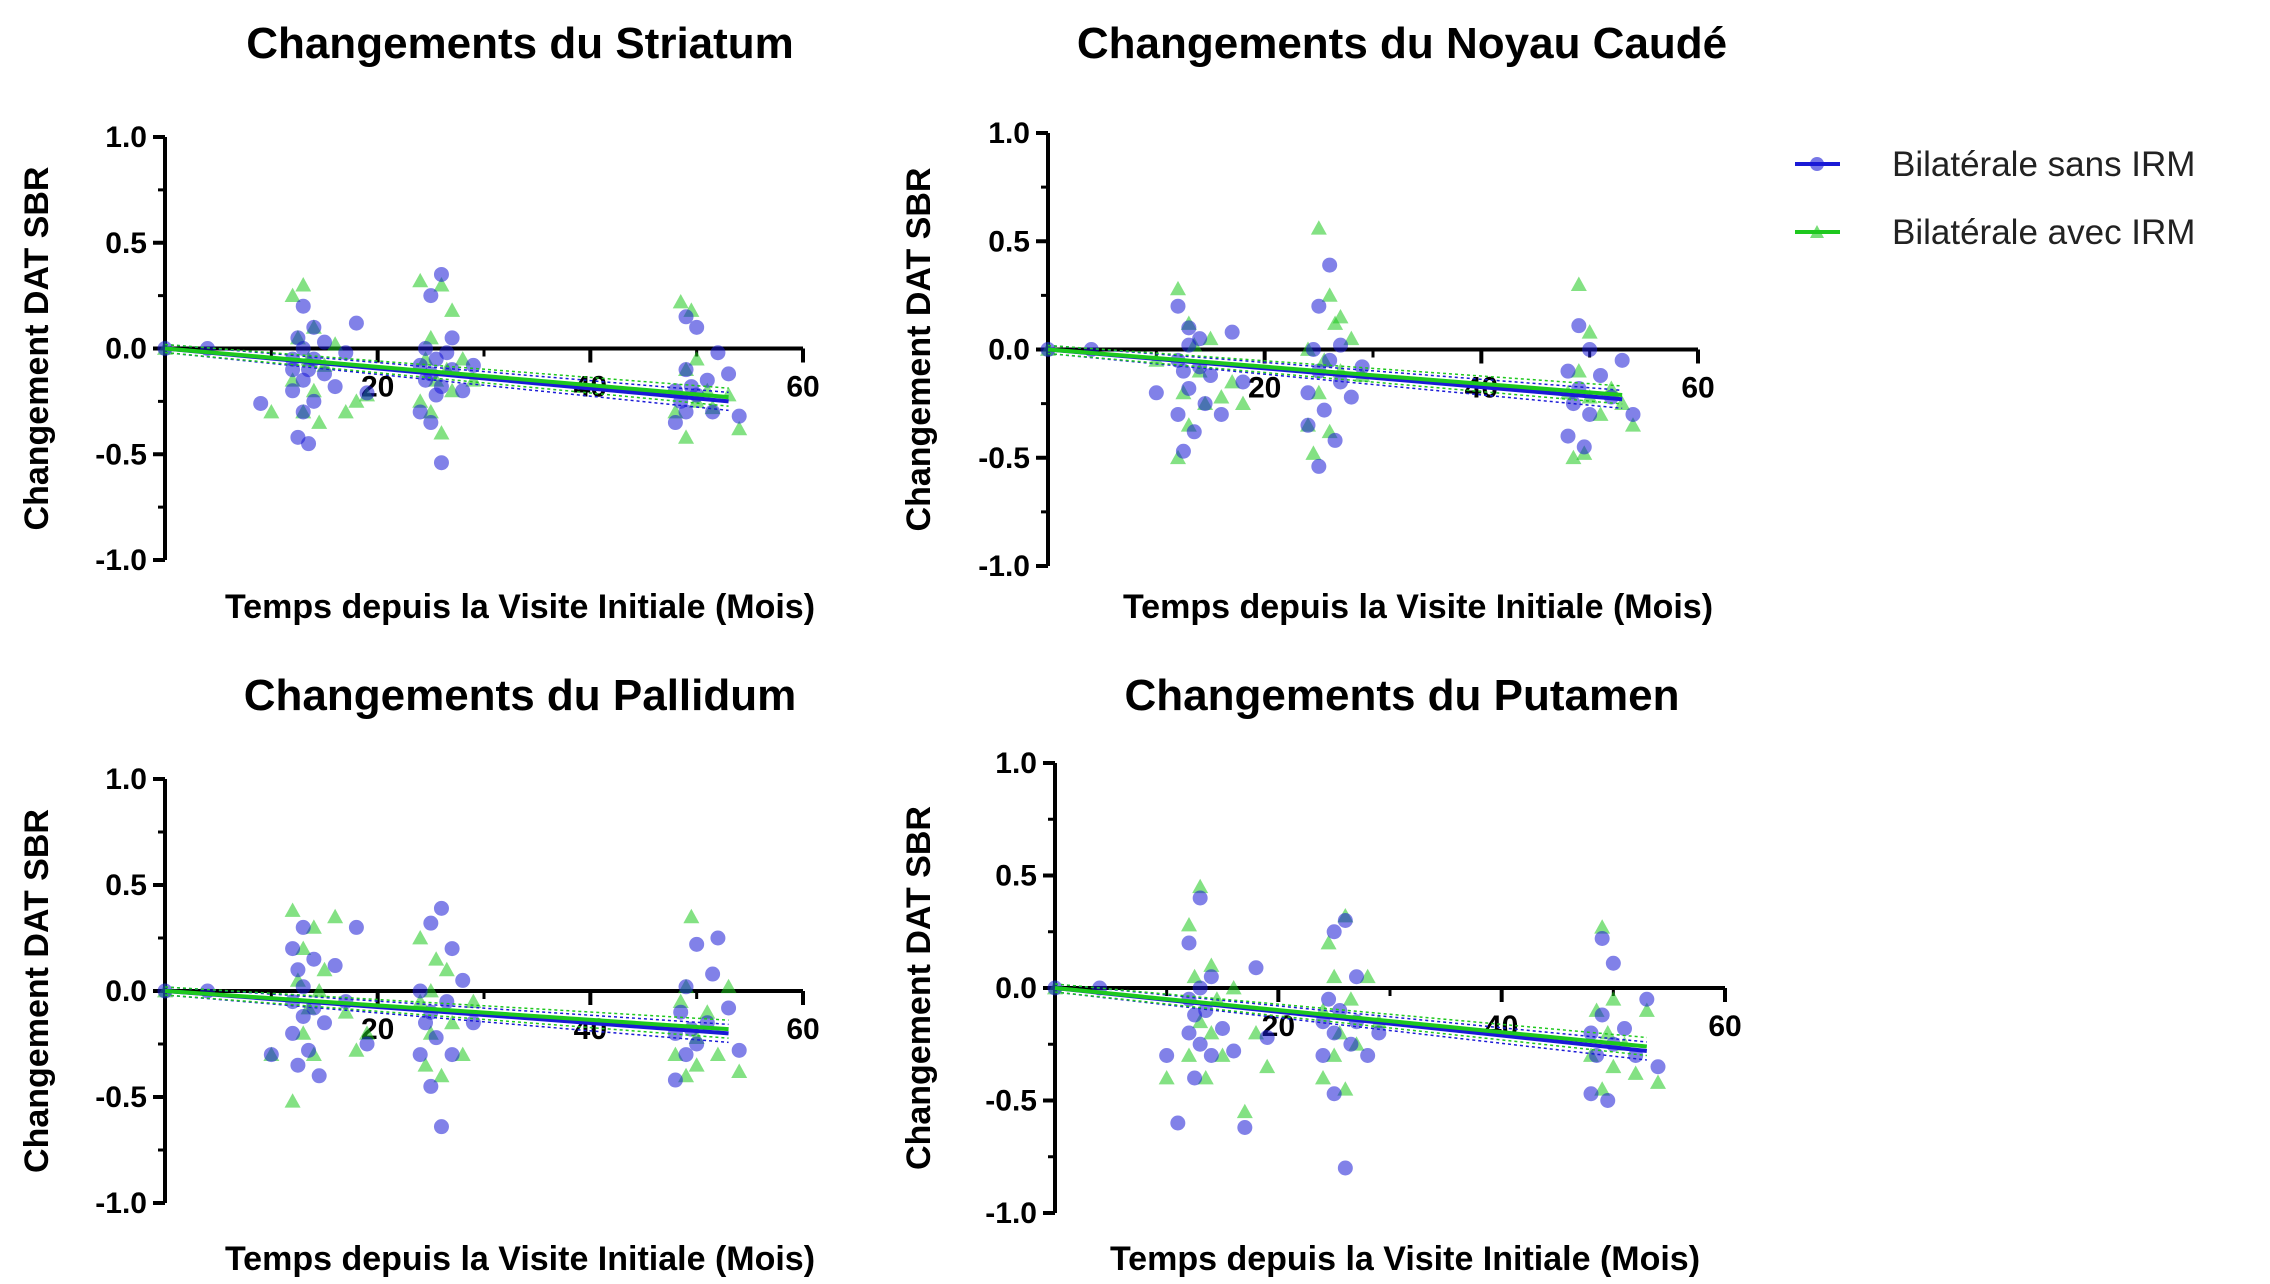 Image resolution: width=2270 pixels, height=1284 pixels. Describe the element at coordinates (1817, 231) in the screenshot. I see `legend-marker-triangle` at that location.